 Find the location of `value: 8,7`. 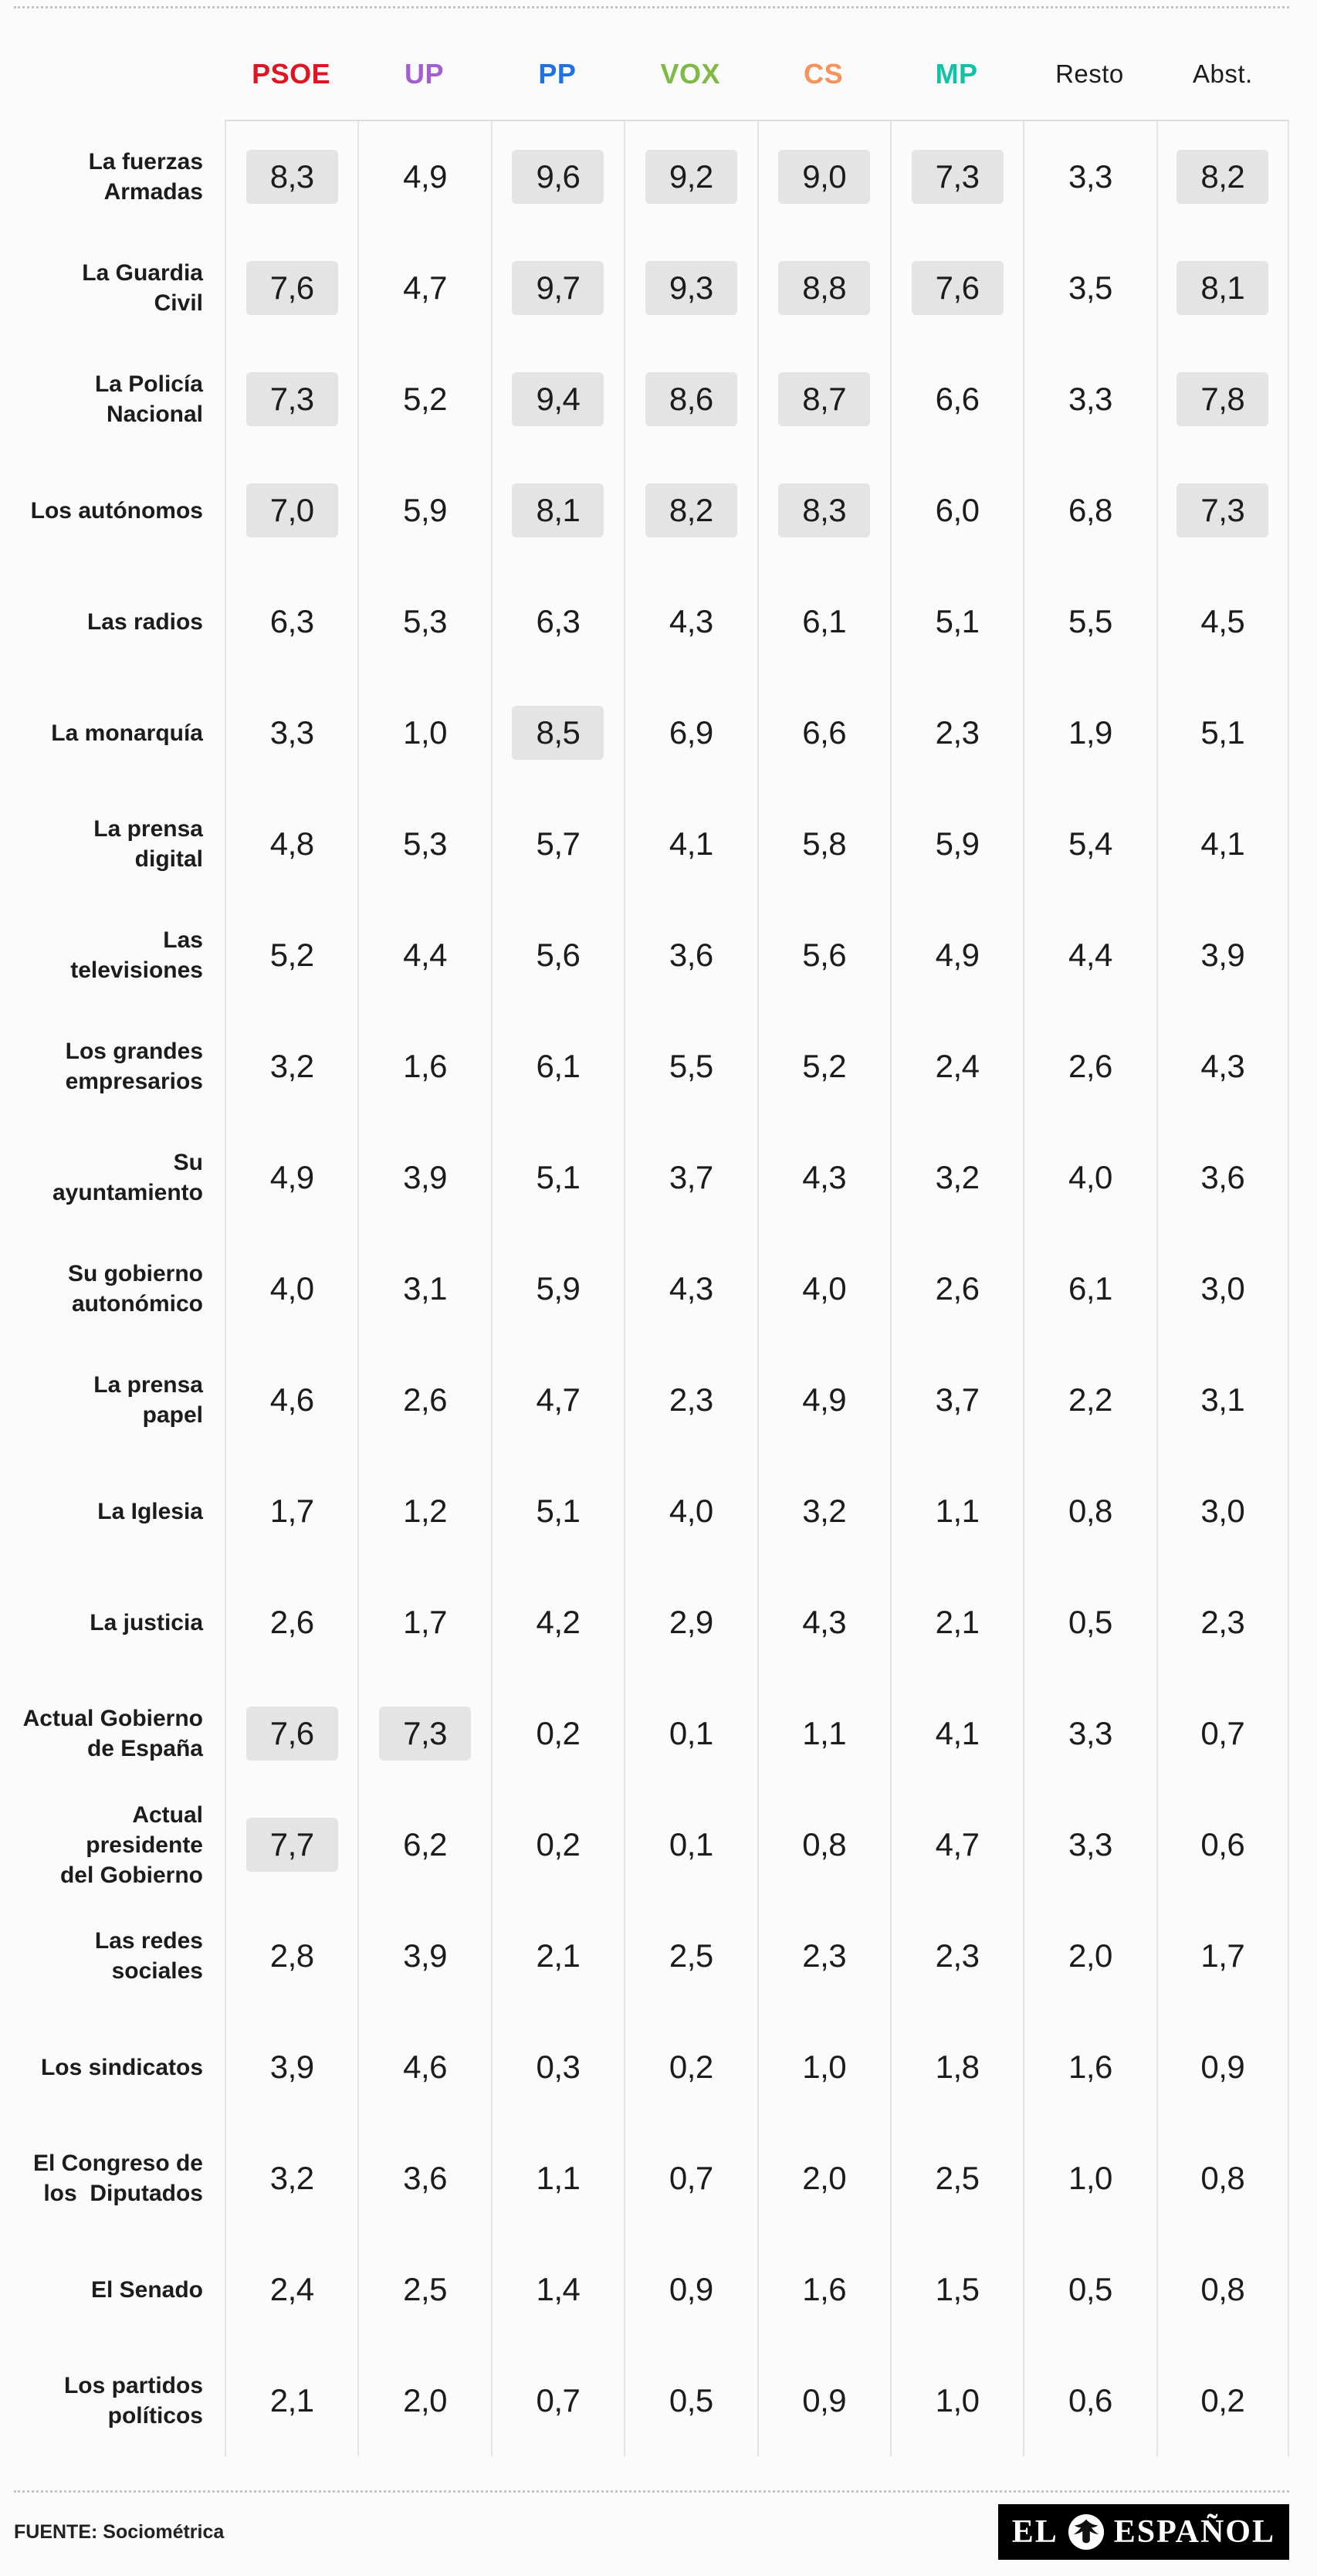

value: 8,7 is located at coordinates (824, 399).